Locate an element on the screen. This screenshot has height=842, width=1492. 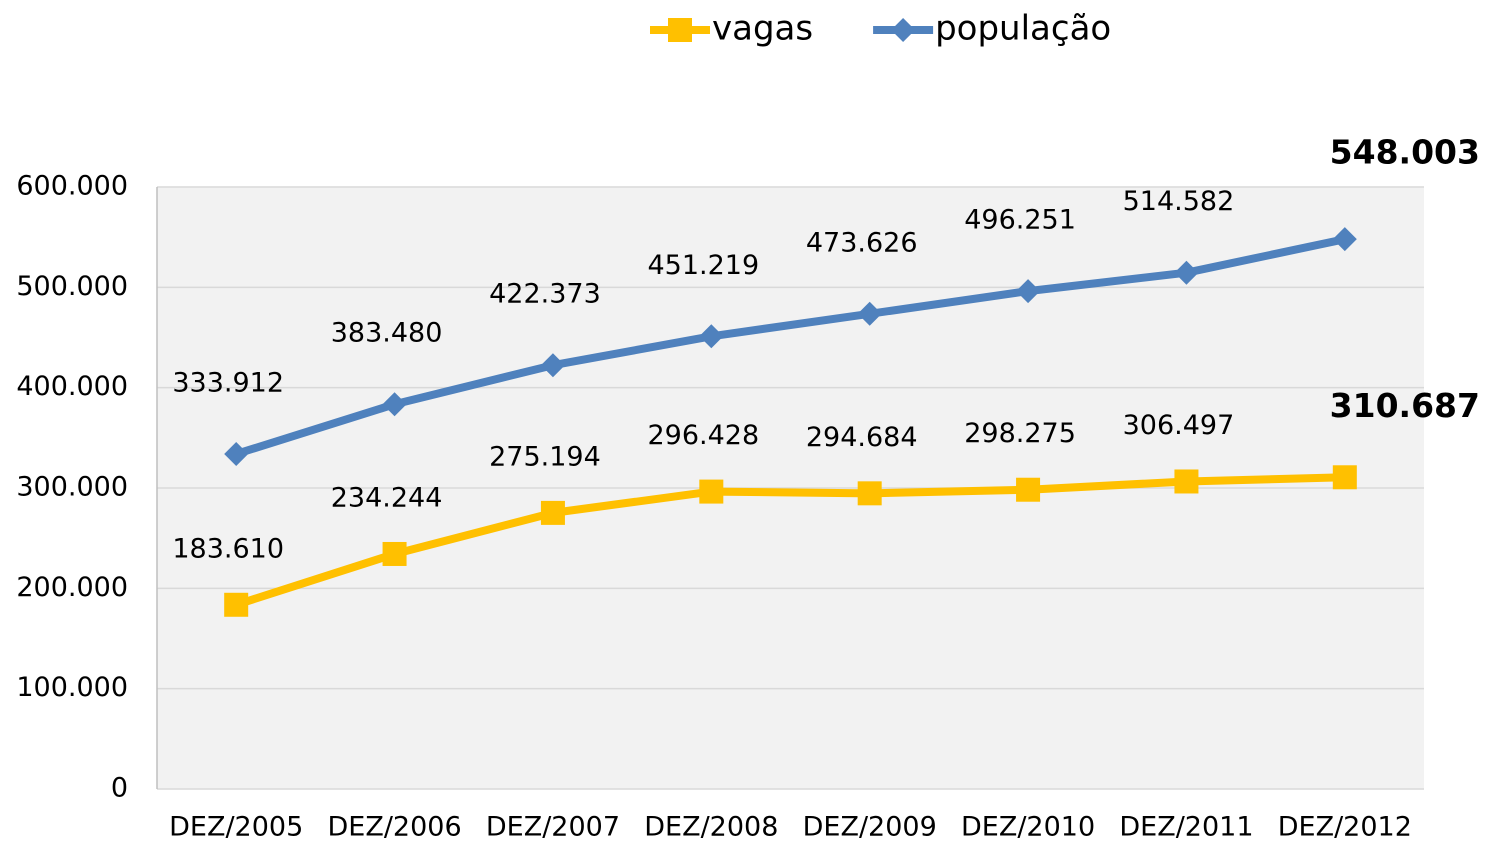
x-tick-label: DEZ/2006 is located at coordinates (394, 827).